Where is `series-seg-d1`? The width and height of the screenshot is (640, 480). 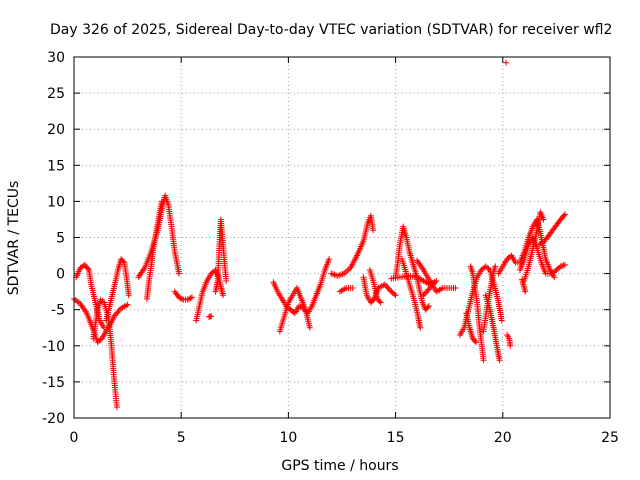
series-seg-d1 is located at coordinates (301, 286).